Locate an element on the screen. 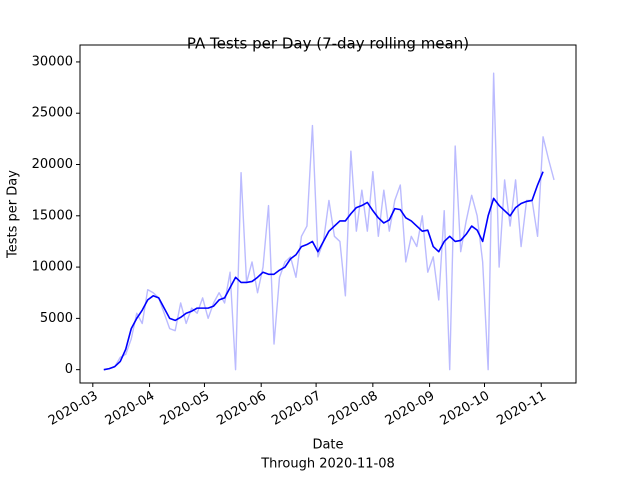 This screenshot has width=640, height=480. y-tick-label: 5000 is located at coordinates (56, 318).